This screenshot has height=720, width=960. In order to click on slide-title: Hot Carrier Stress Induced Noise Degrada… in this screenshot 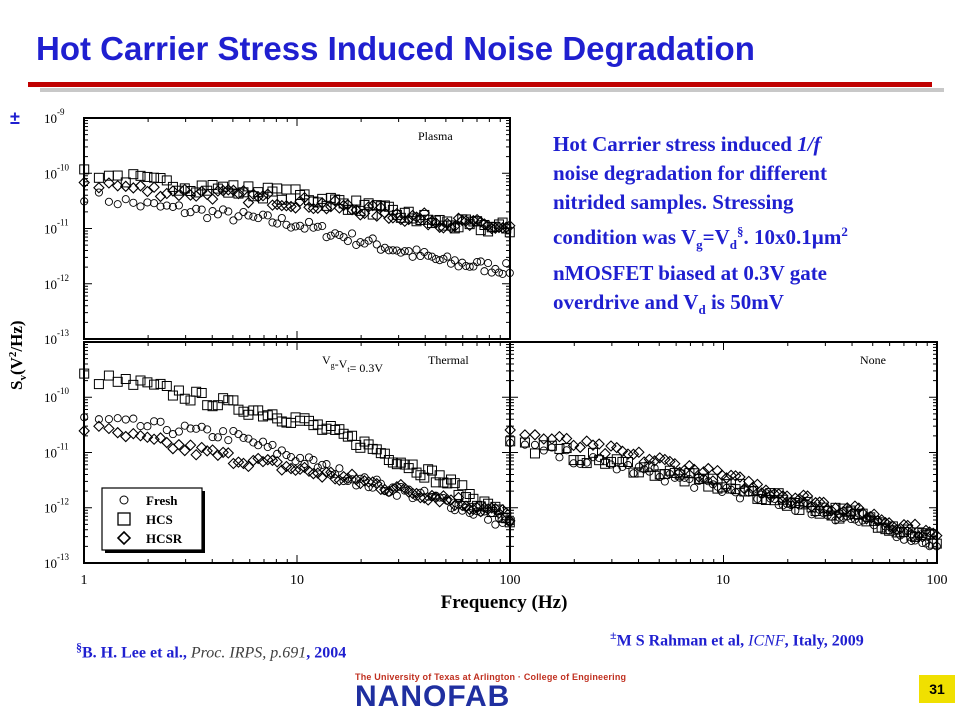, I will do `click(395, 48)`.